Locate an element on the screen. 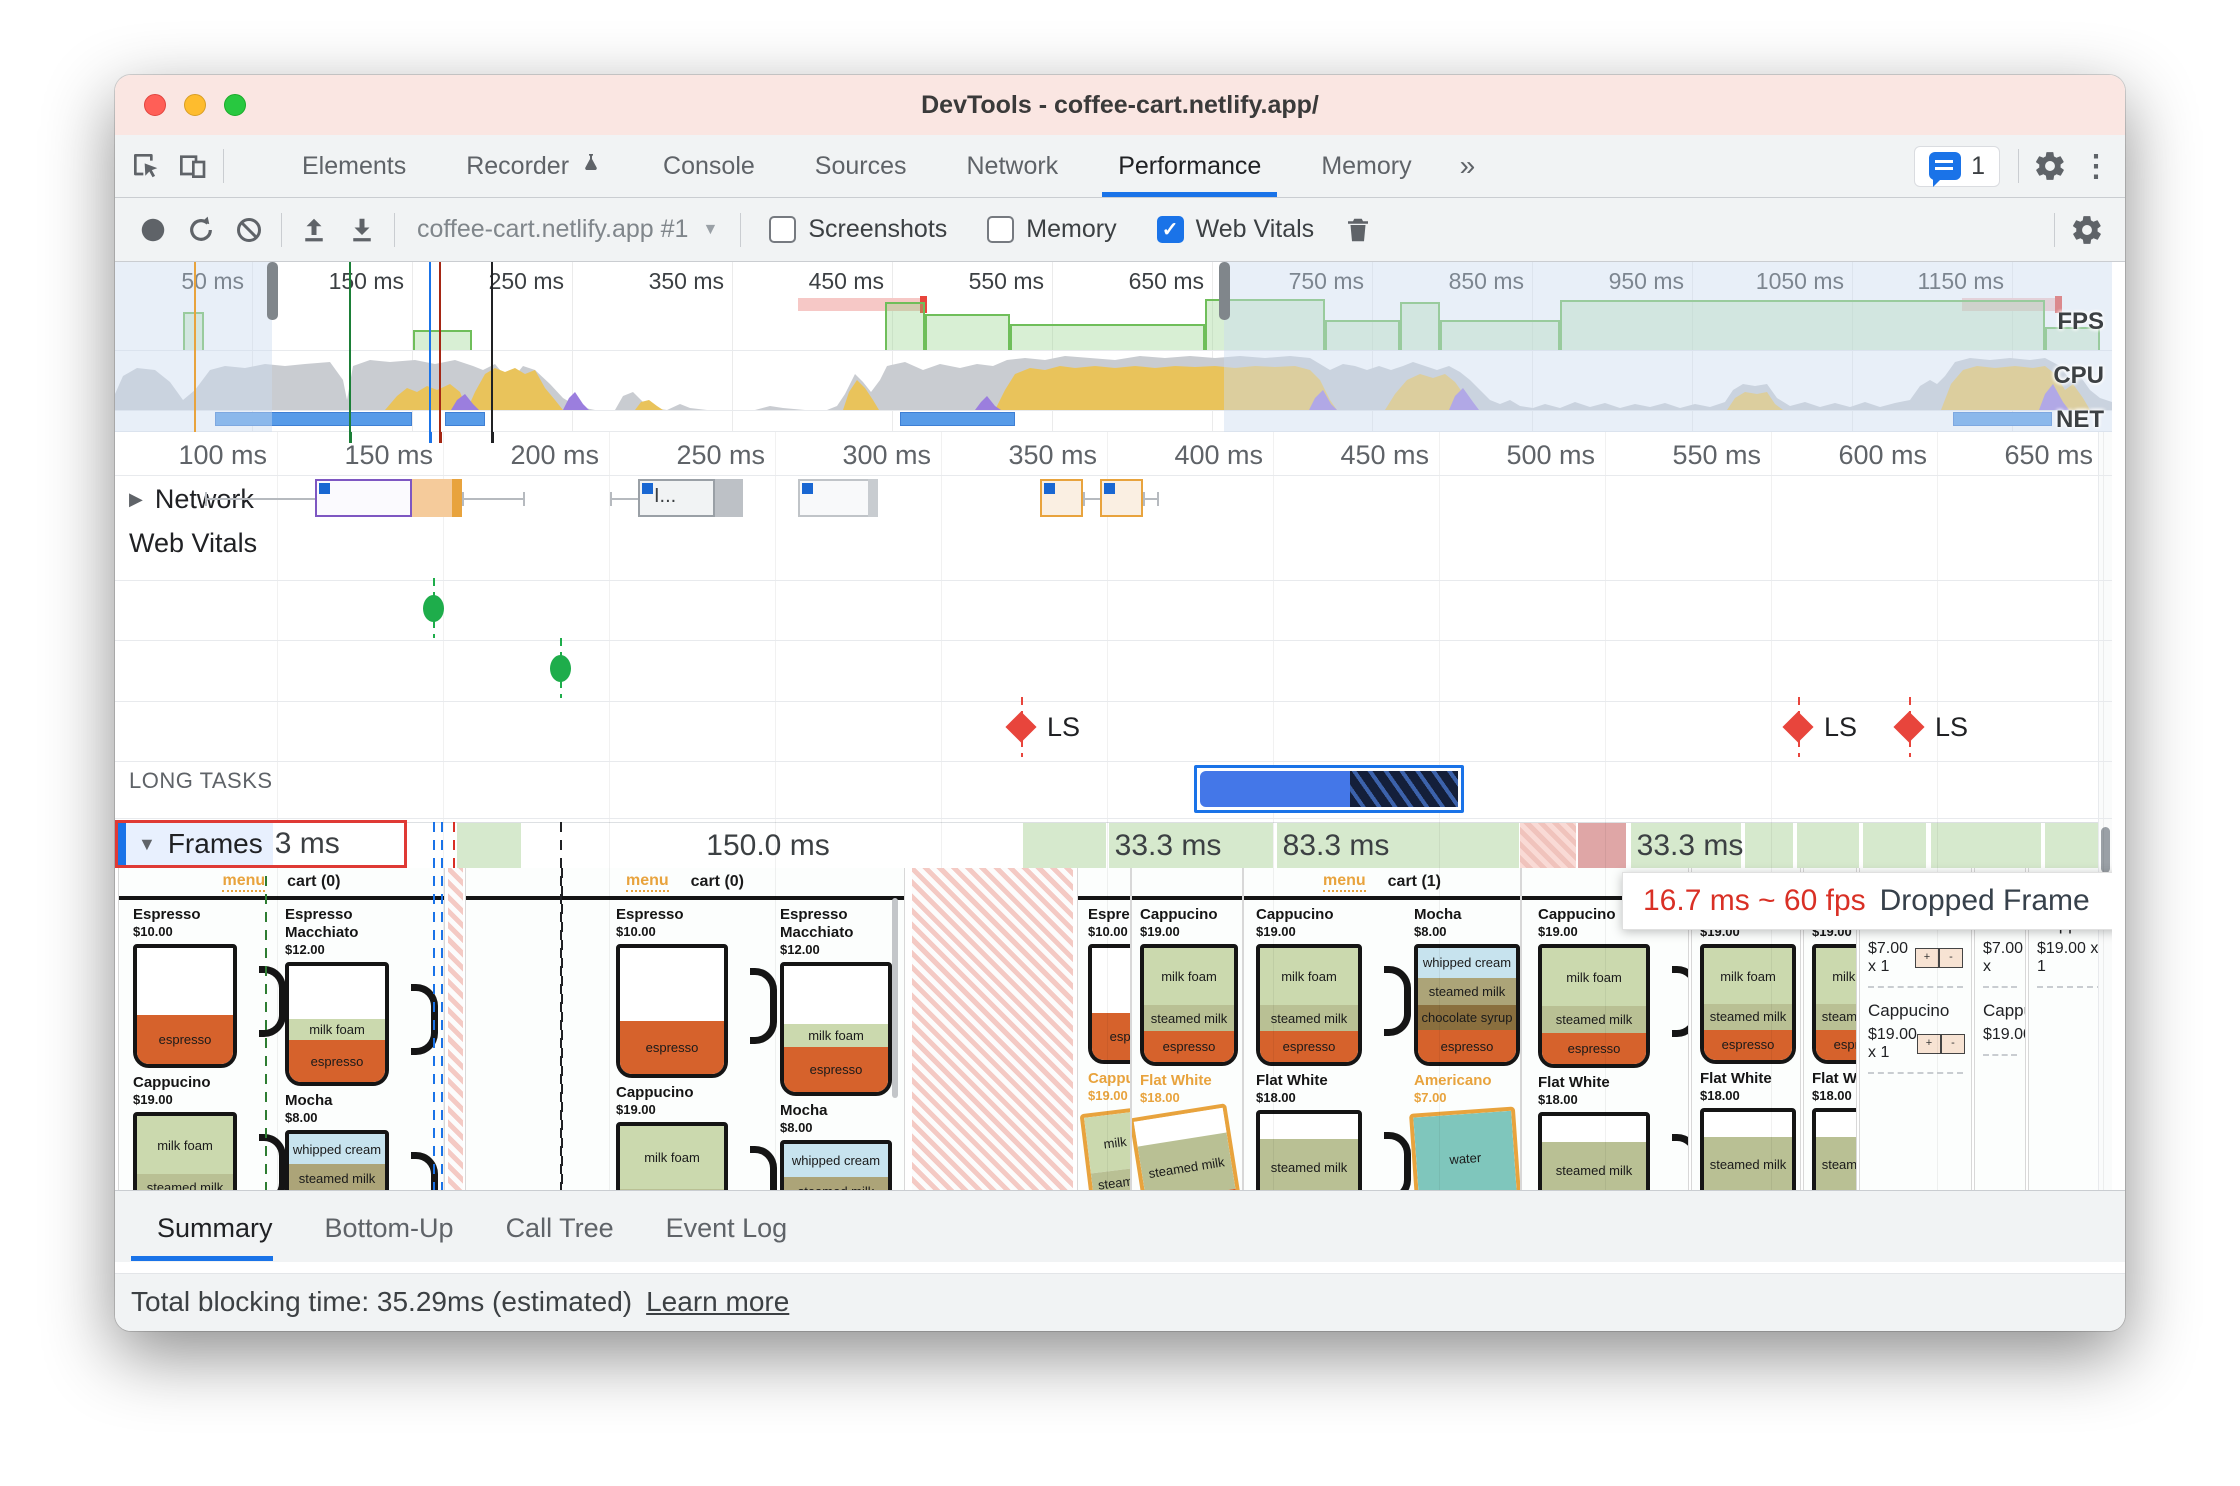  checkbox-memory: Memory is located at coordinates (1052, 229).